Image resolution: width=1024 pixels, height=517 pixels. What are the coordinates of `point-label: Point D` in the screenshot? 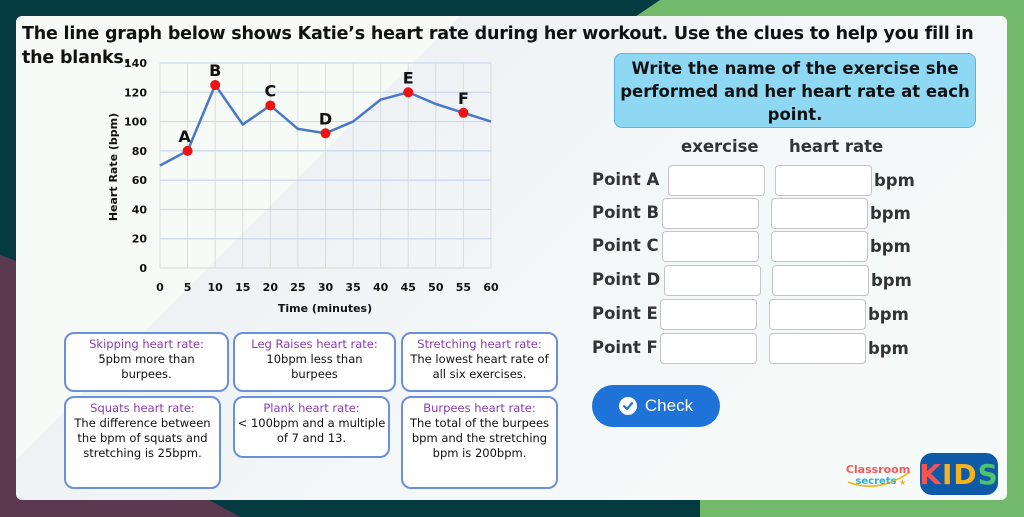 It's located at (626, 279).